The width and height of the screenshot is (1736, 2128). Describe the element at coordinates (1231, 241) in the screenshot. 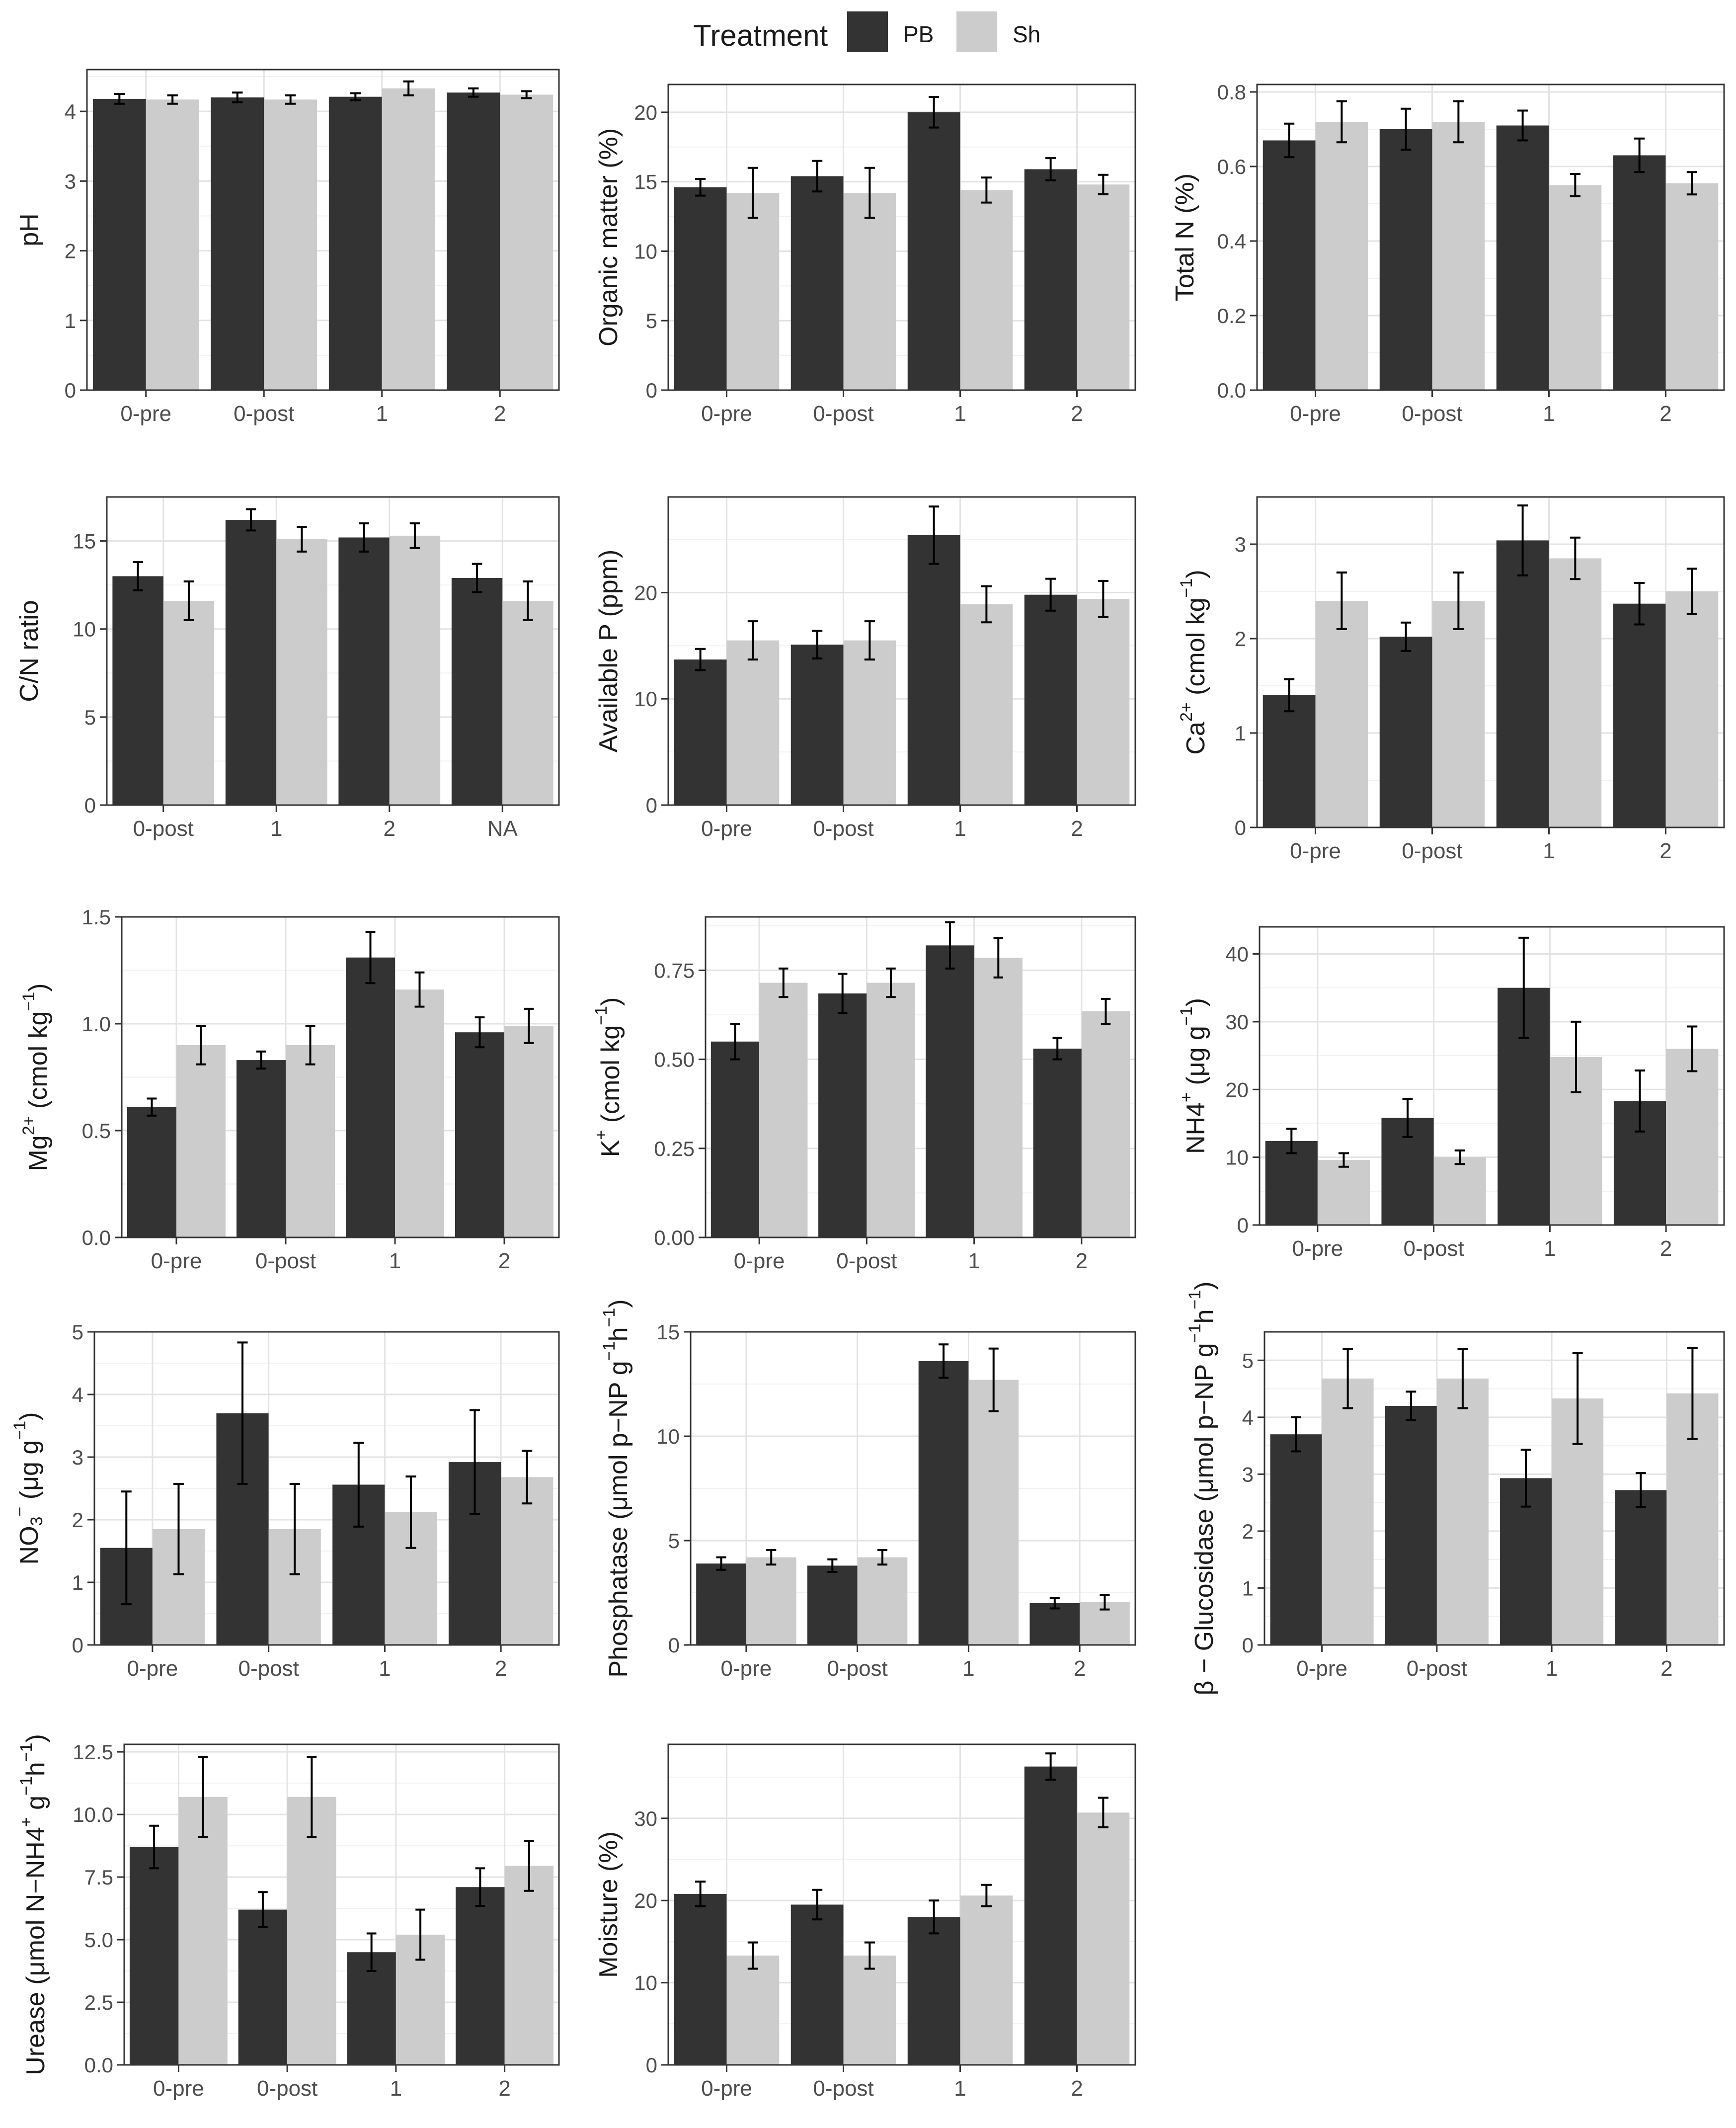

I see `y-tick-label: 0.4` at that location.